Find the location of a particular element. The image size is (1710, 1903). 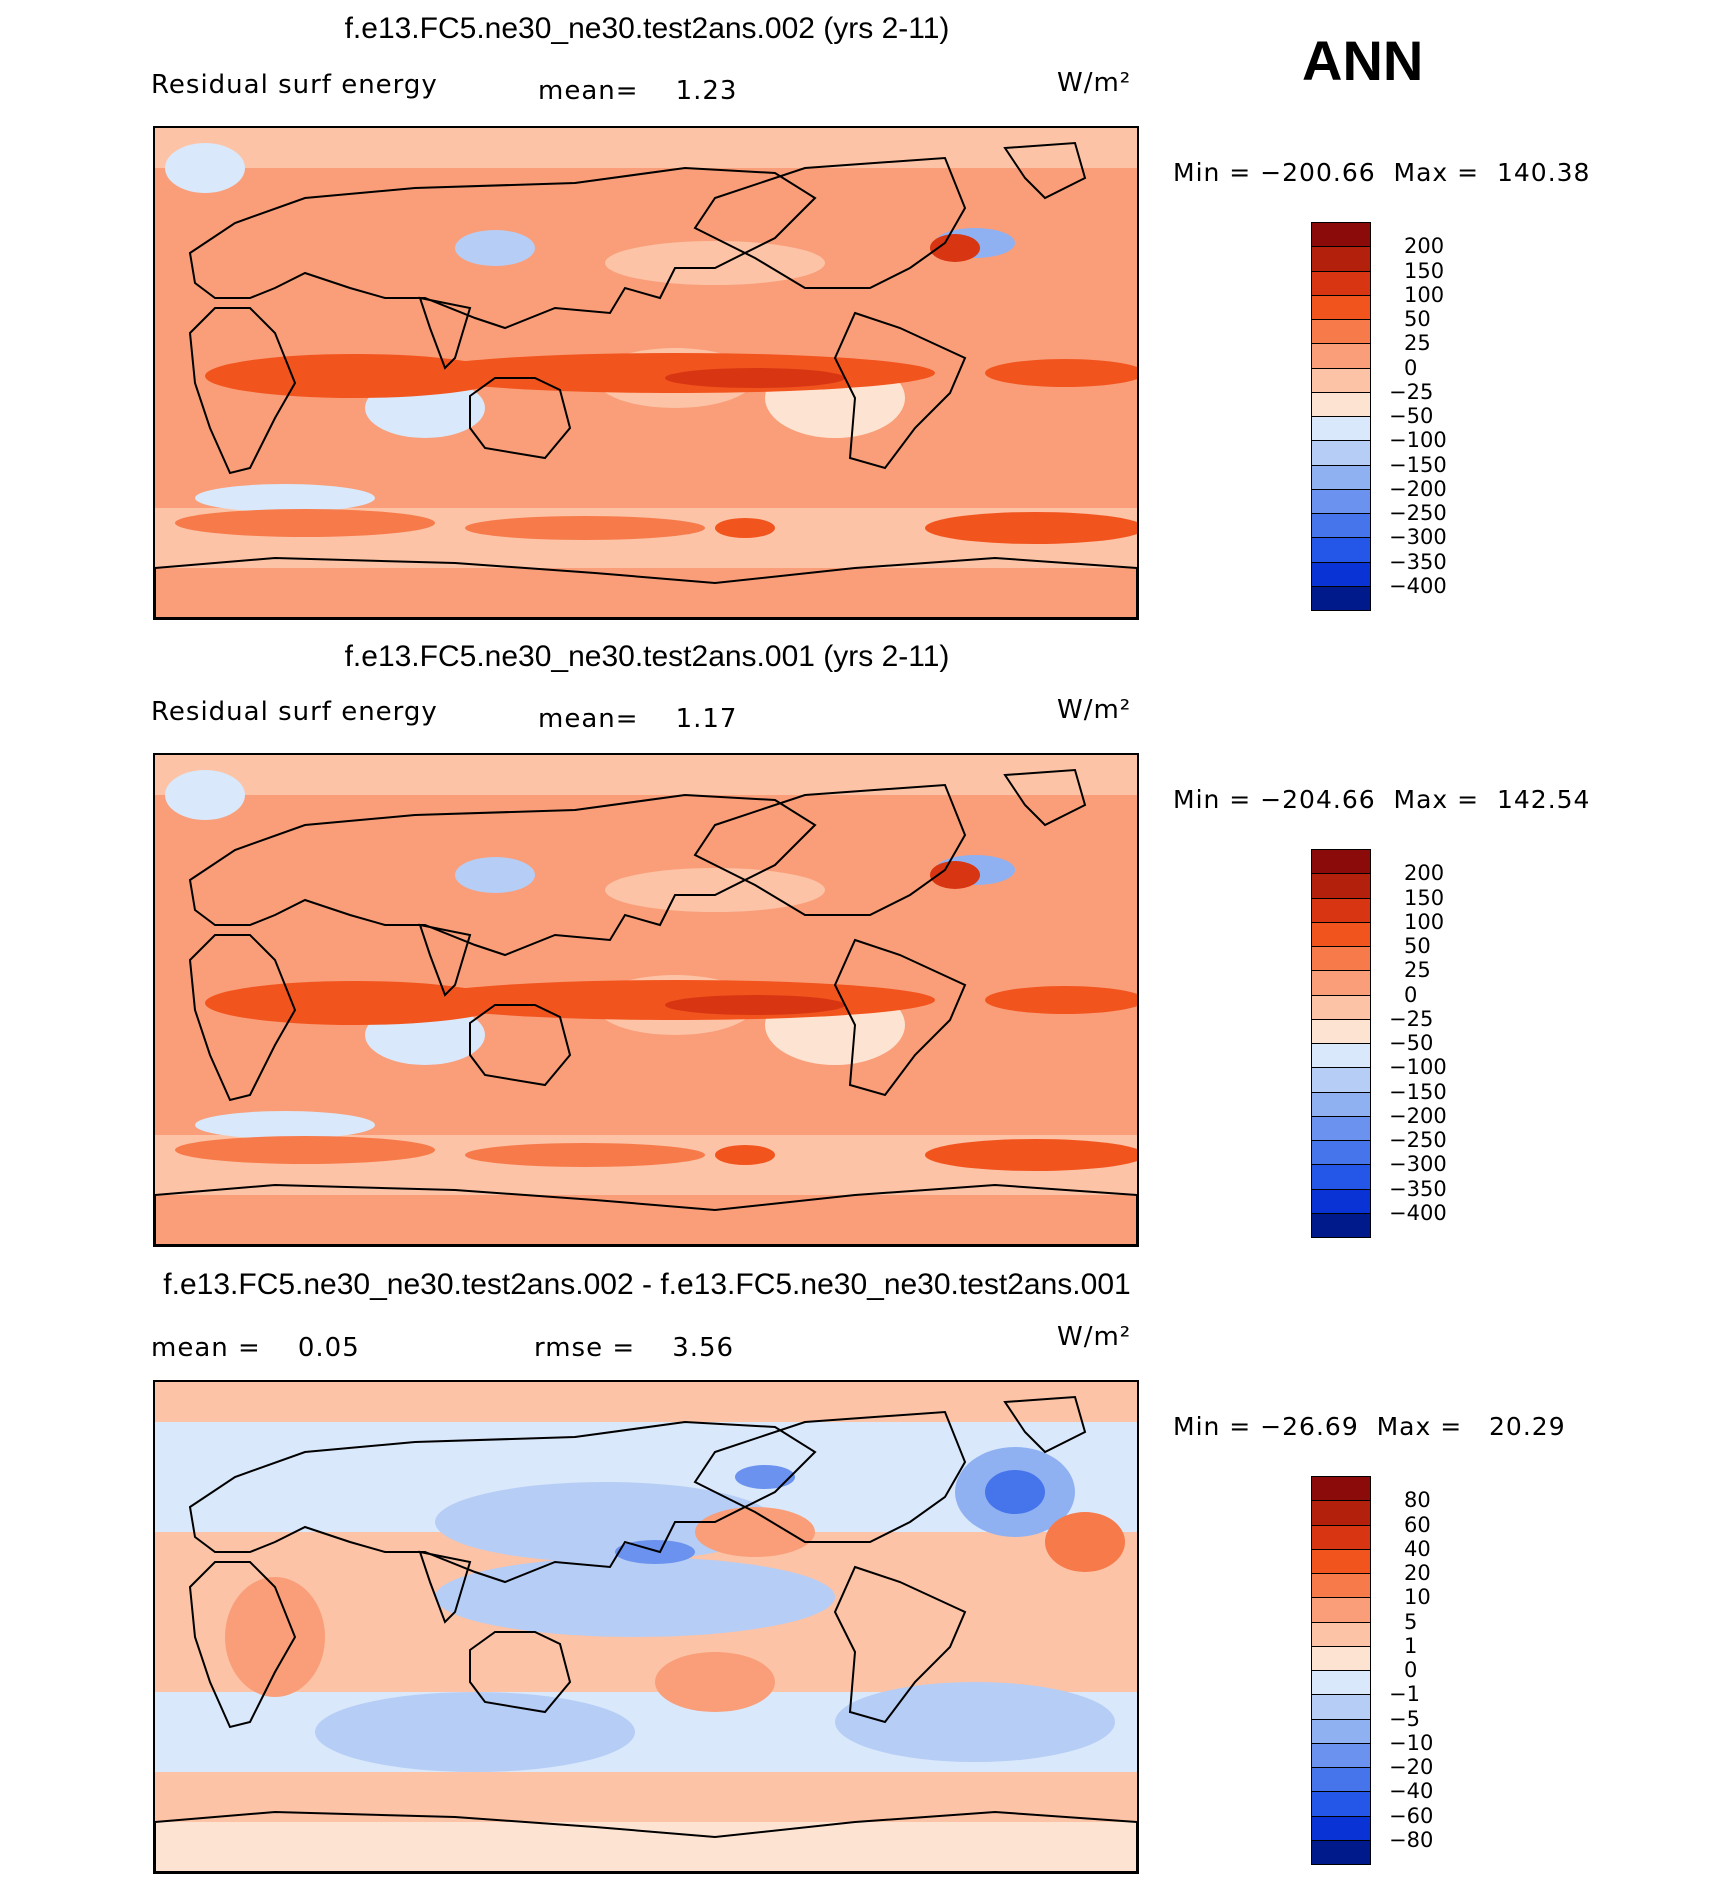

panel-bottom-map-svg is located at coordinates (646, 1627).